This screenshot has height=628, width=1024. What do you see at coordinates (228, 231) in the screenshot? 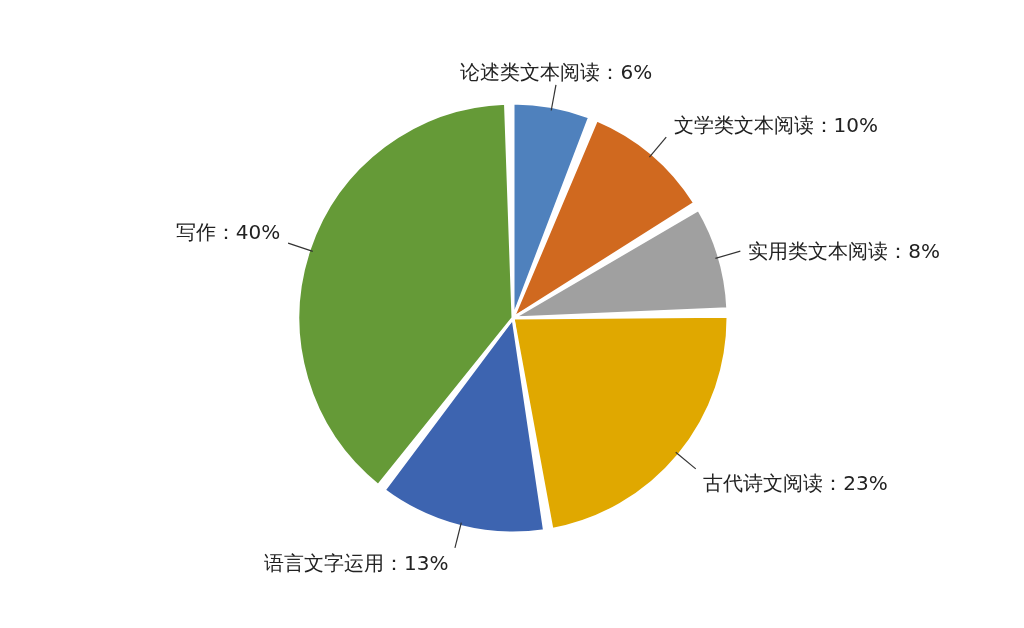
I see `slice-label: 写作：40%` at bounding box center [228, 231].